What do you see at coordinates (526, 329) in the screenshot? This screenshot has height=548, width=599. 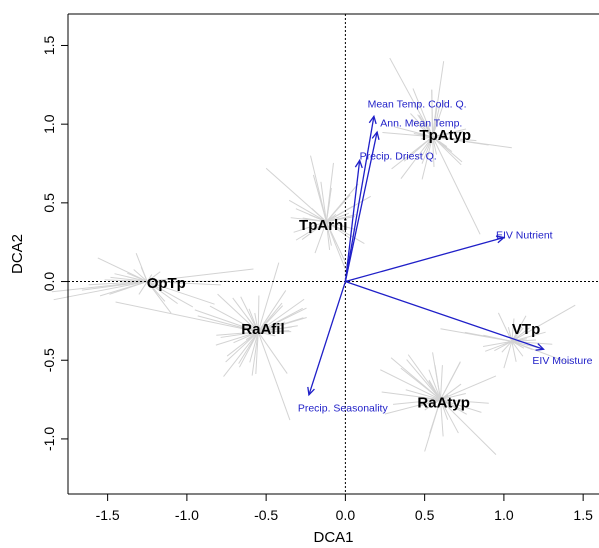 I see `group-label-vtp: VTp` at bounding box center [526, 329].